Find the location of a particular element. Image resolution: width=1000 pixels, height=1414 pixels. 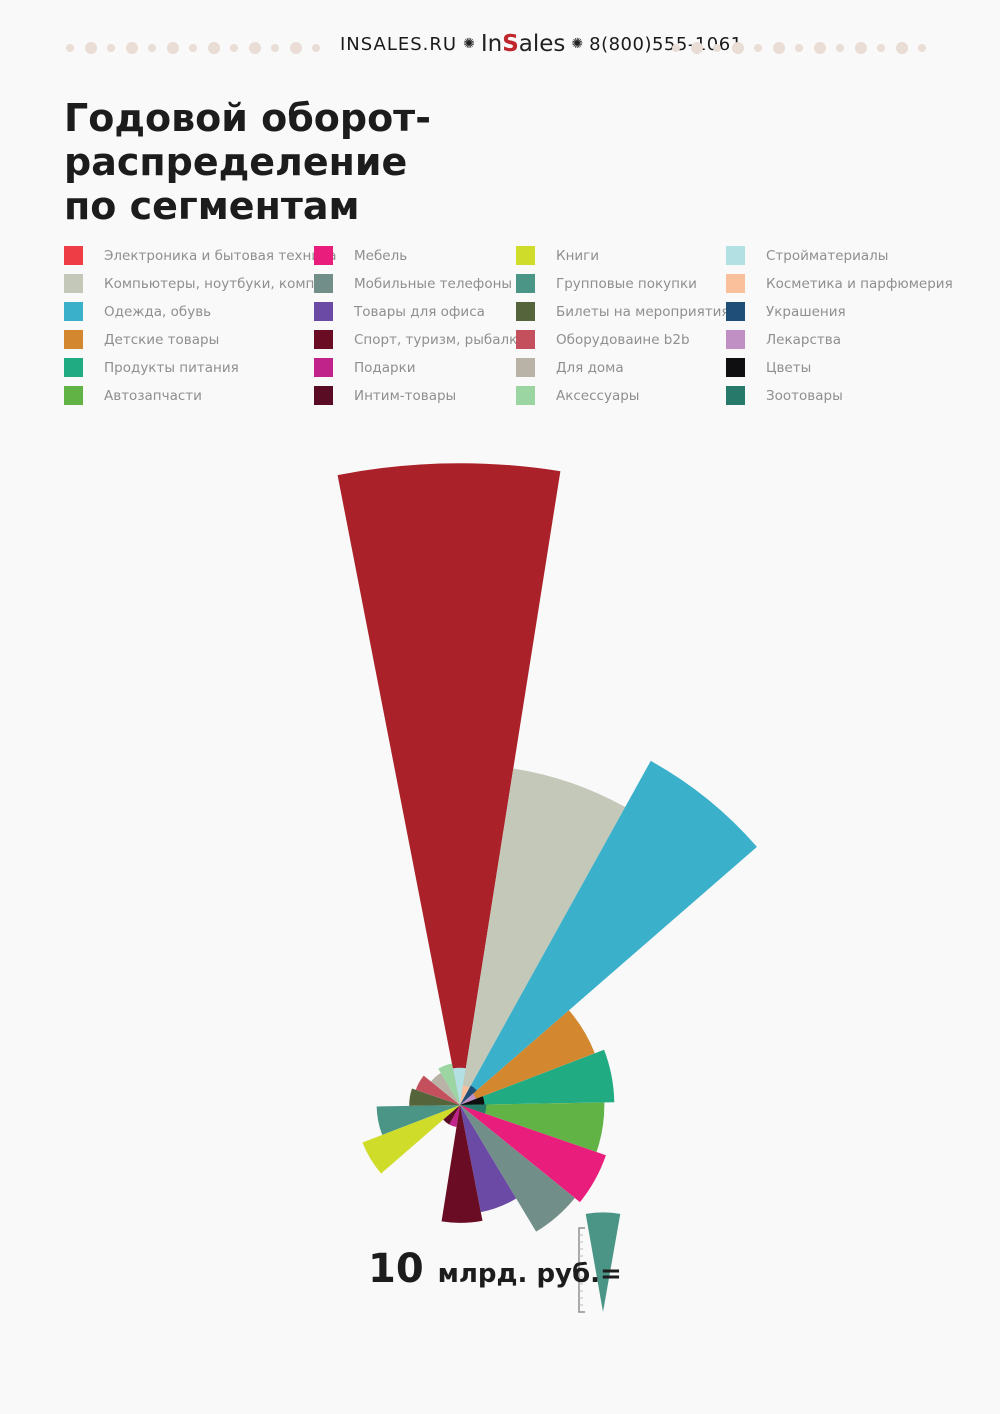

site-link: INSALES.RU is located at coordinates (399, 44).